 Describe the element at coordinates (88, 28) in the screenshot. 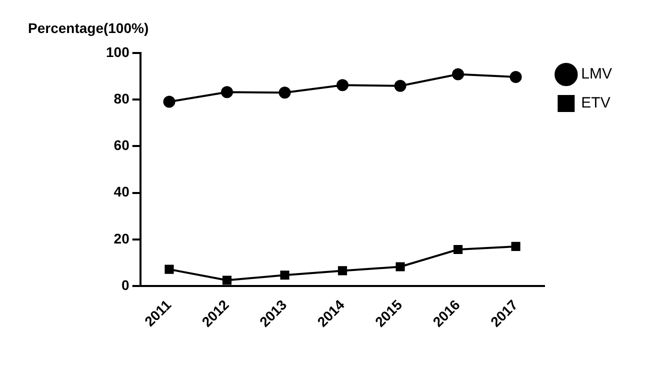

I see `y-axis-title: Percentage(100%)` at that location.